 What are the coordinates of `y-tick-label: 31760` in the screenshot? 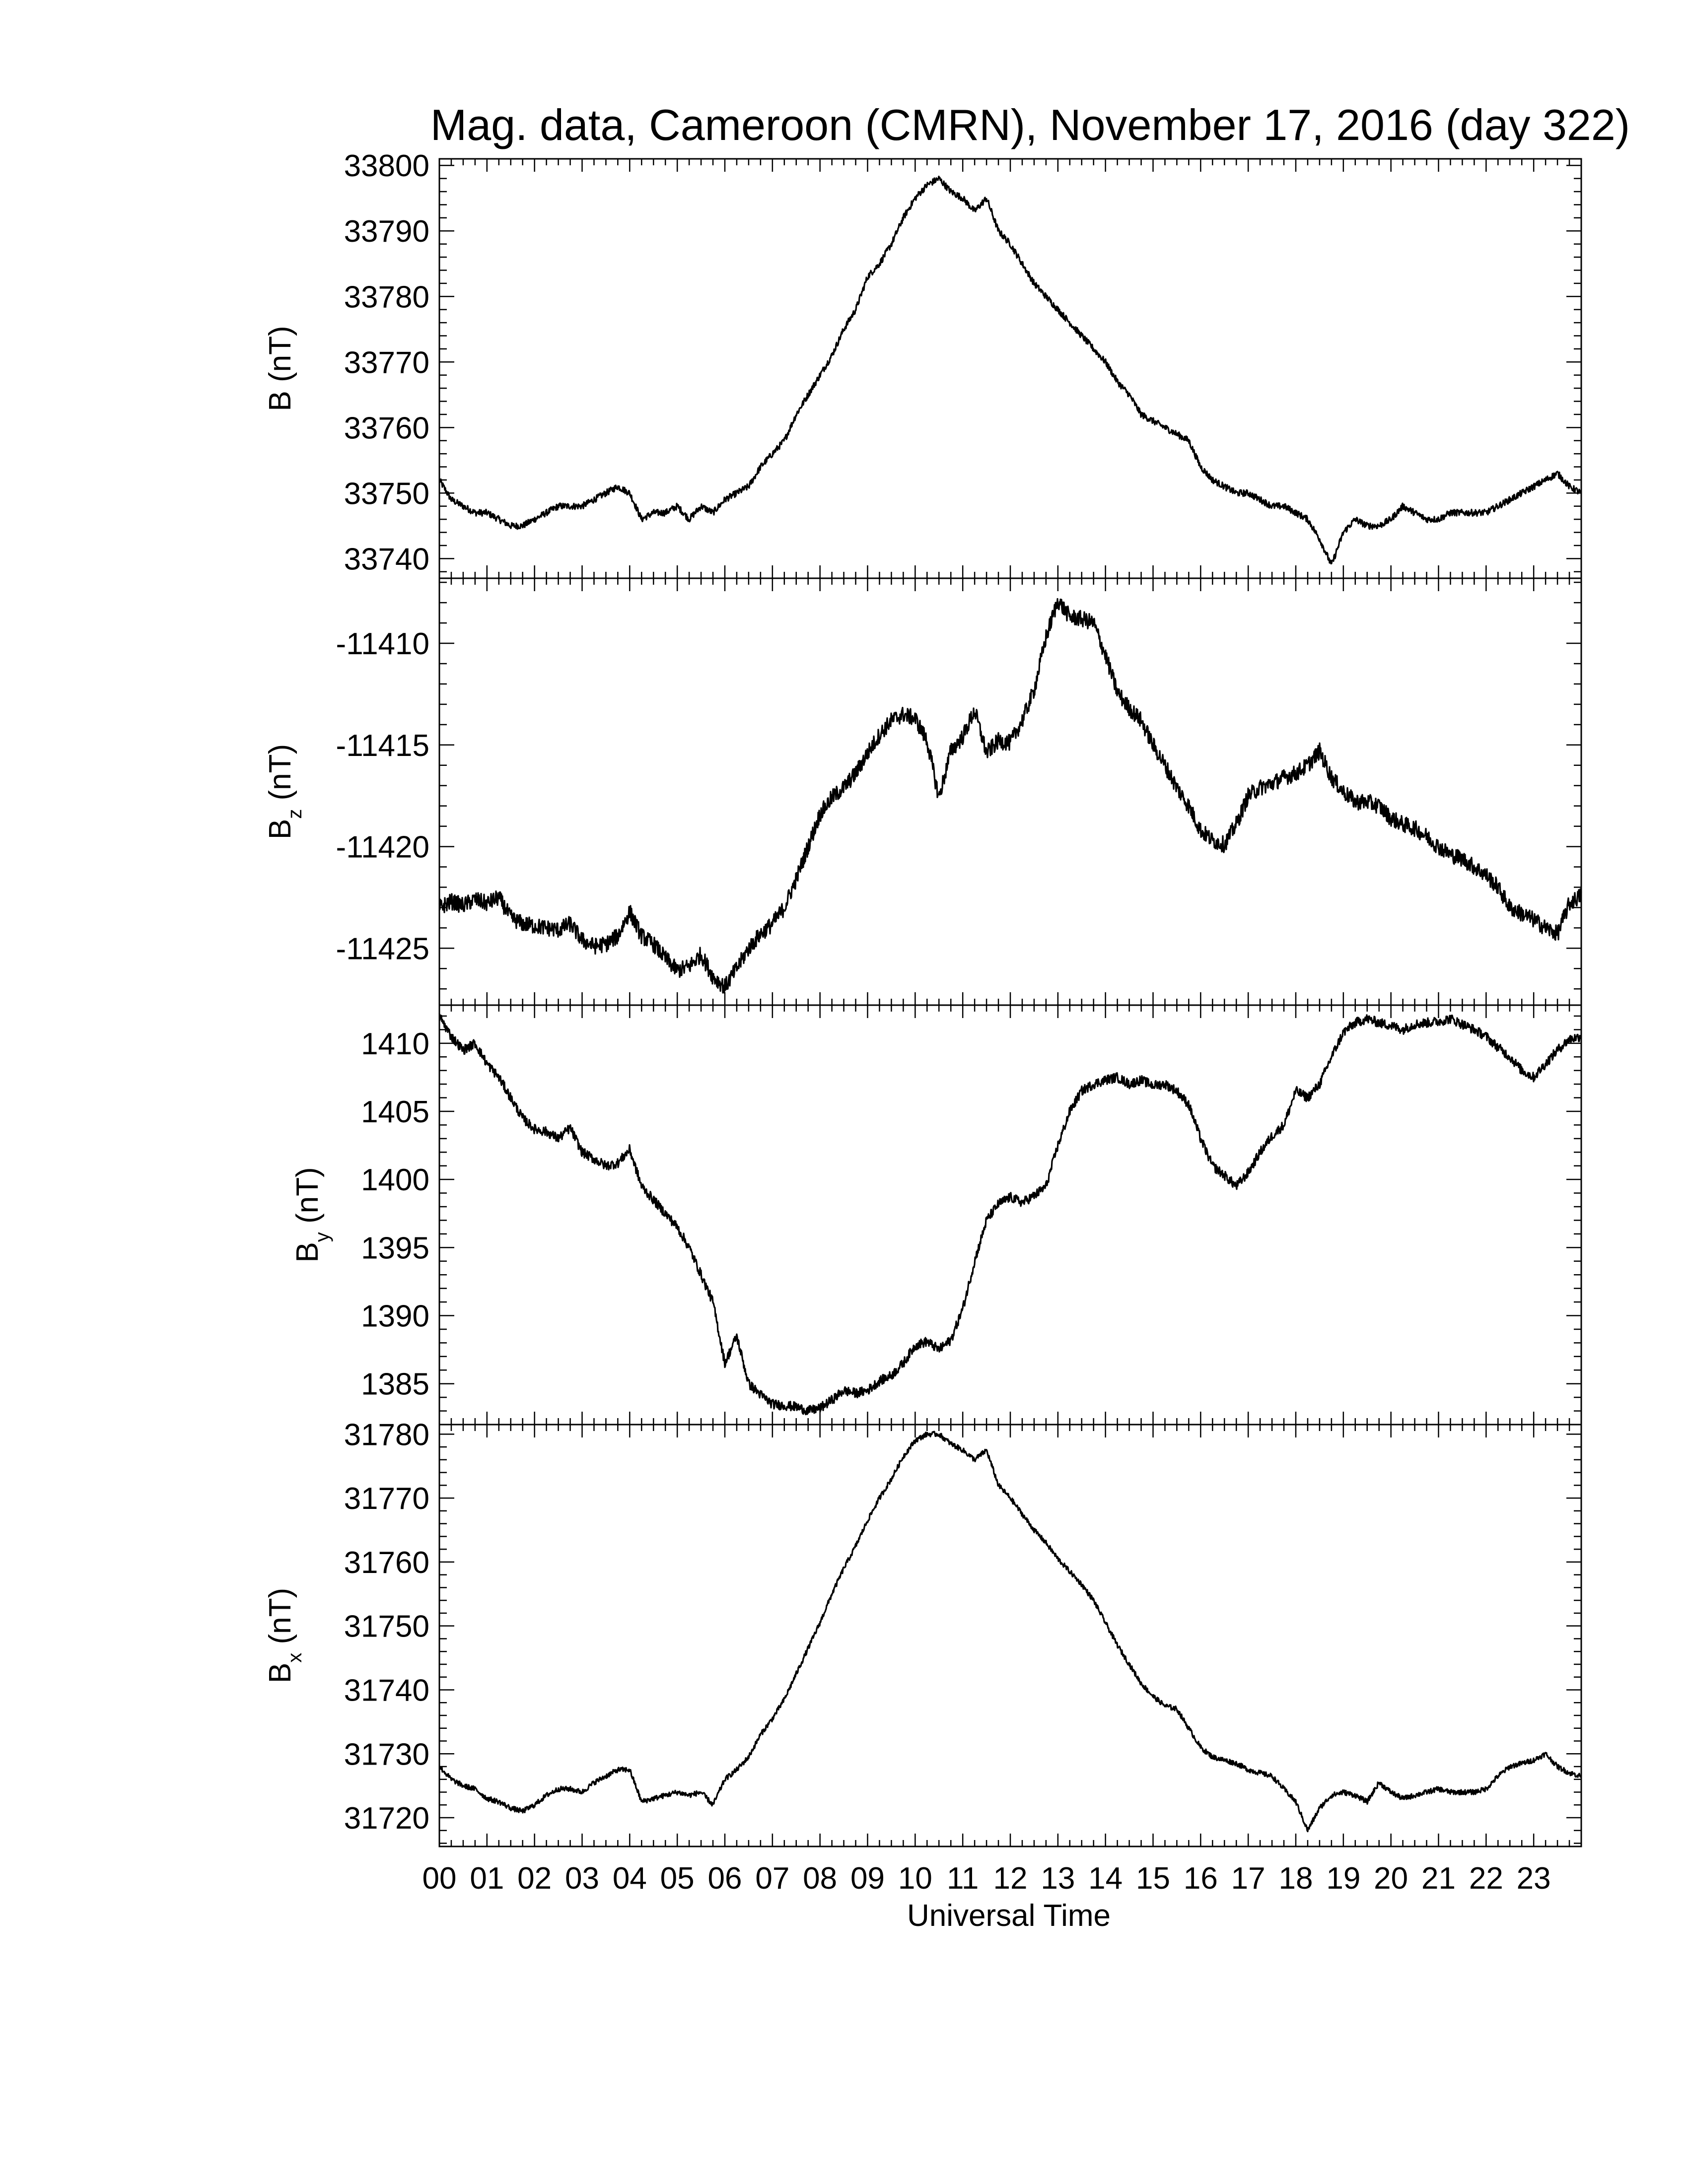 It's located at (386, 1563).